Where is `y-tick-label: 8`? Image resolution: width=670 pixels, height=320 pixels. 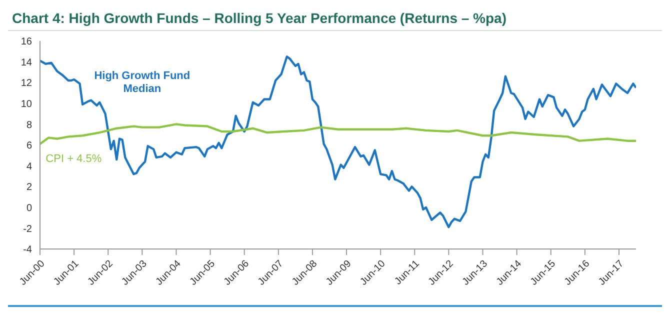 y-tick-label: 8 is located at coordinates (29, 125).